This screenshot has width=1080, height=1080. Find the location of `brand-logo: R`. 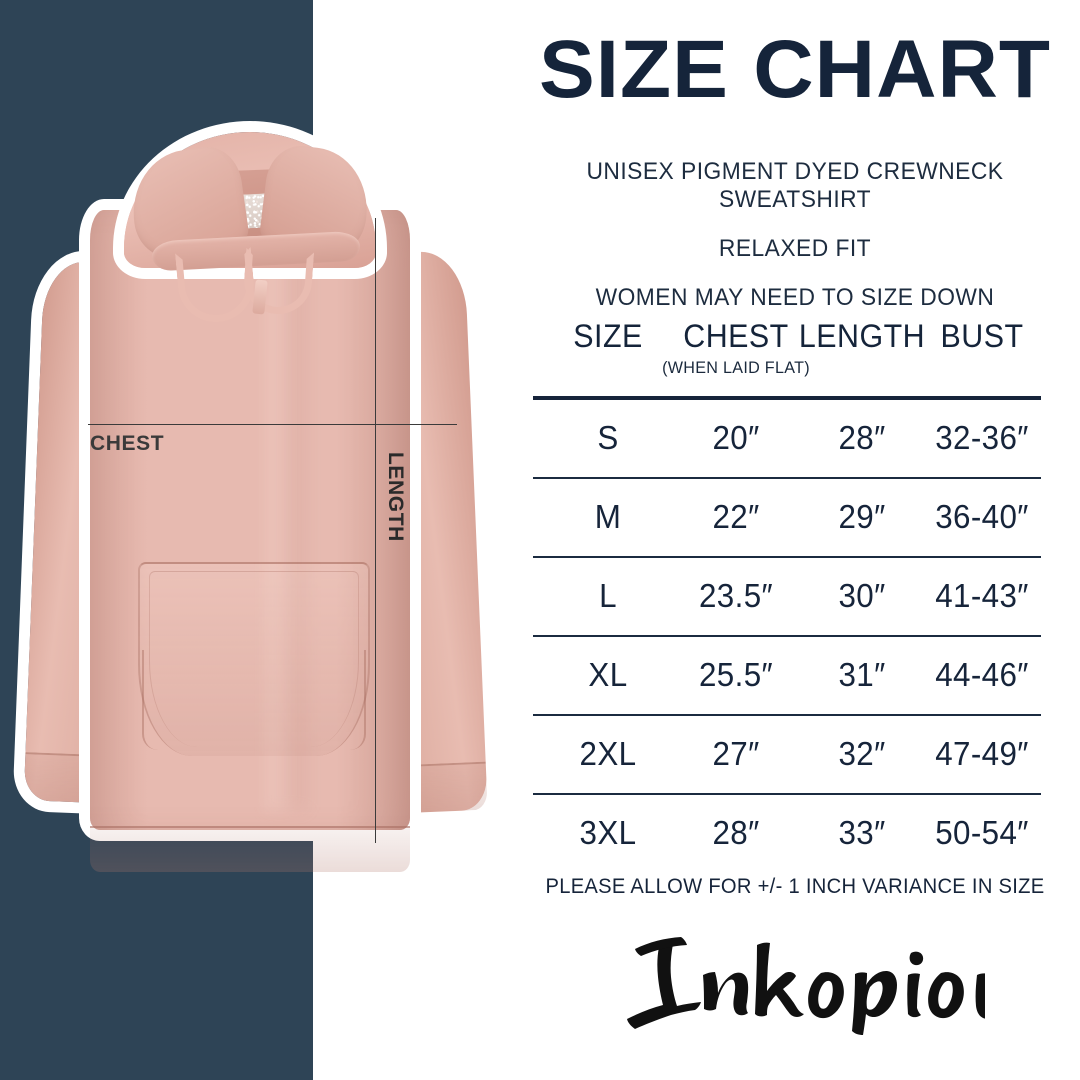

brand-logo: R is located at coordinates (795, 985).